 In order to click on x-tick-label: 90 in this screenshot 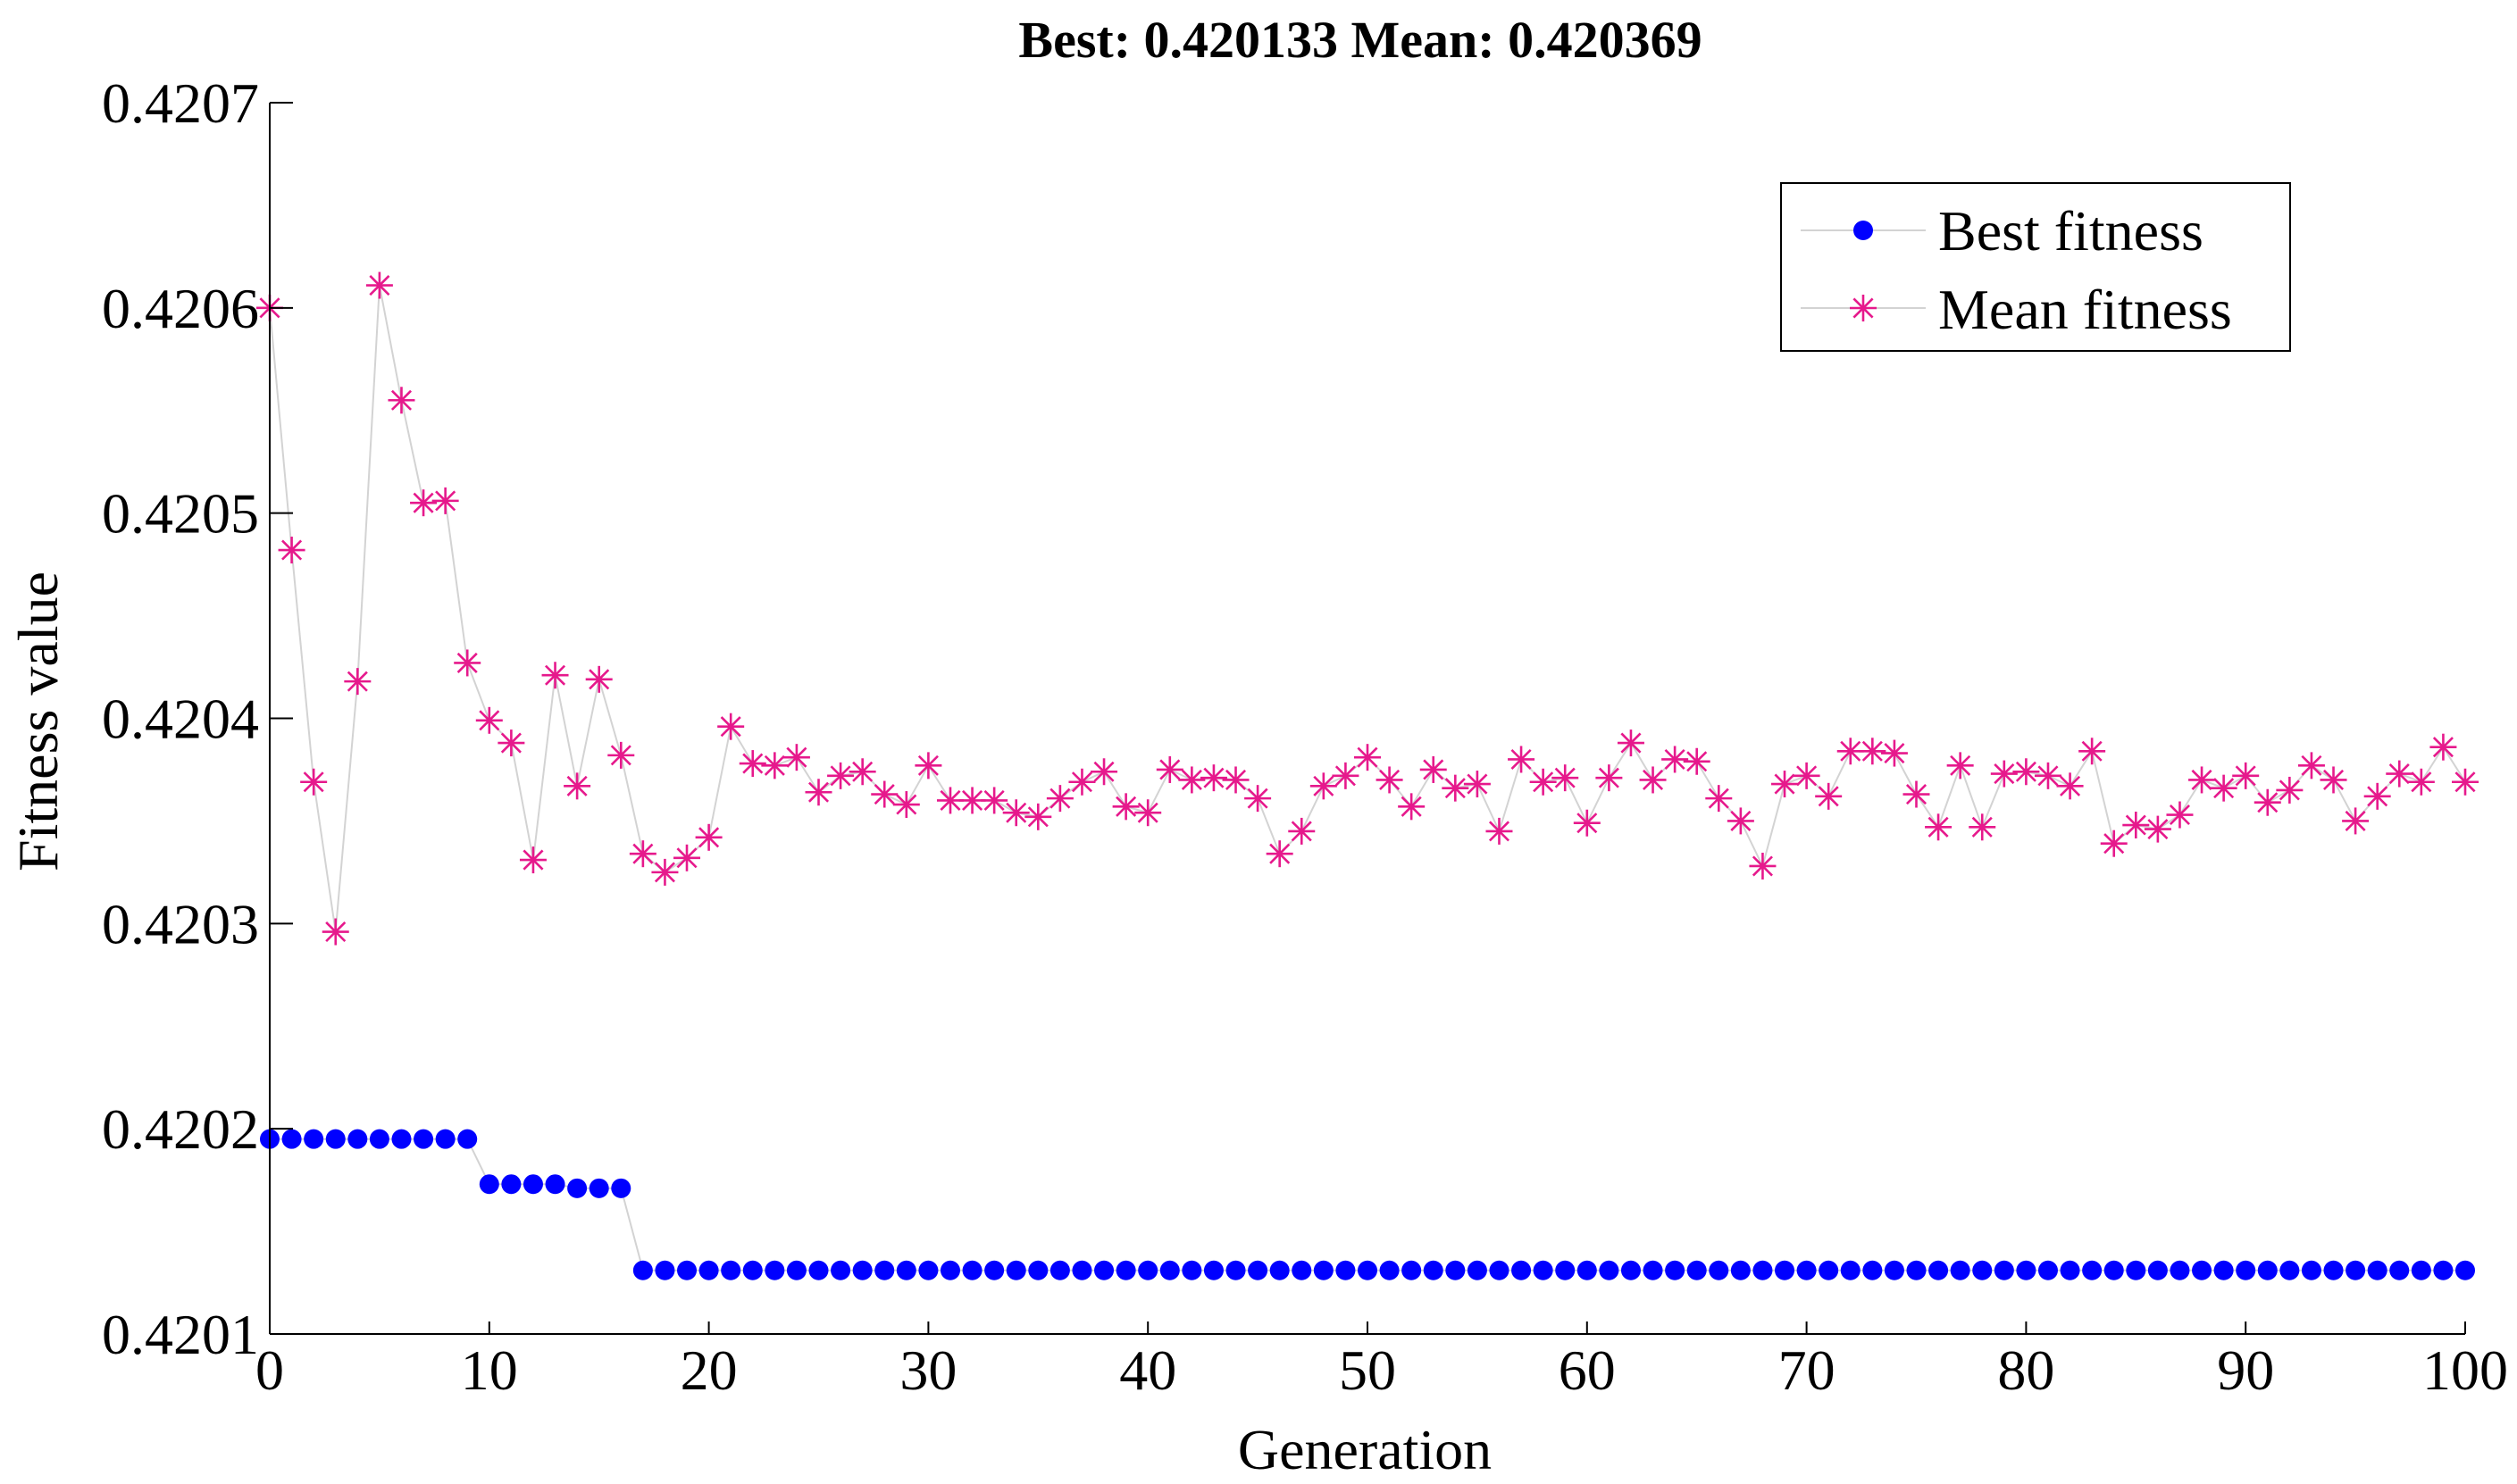, I will do `click(2245, 1370)`.